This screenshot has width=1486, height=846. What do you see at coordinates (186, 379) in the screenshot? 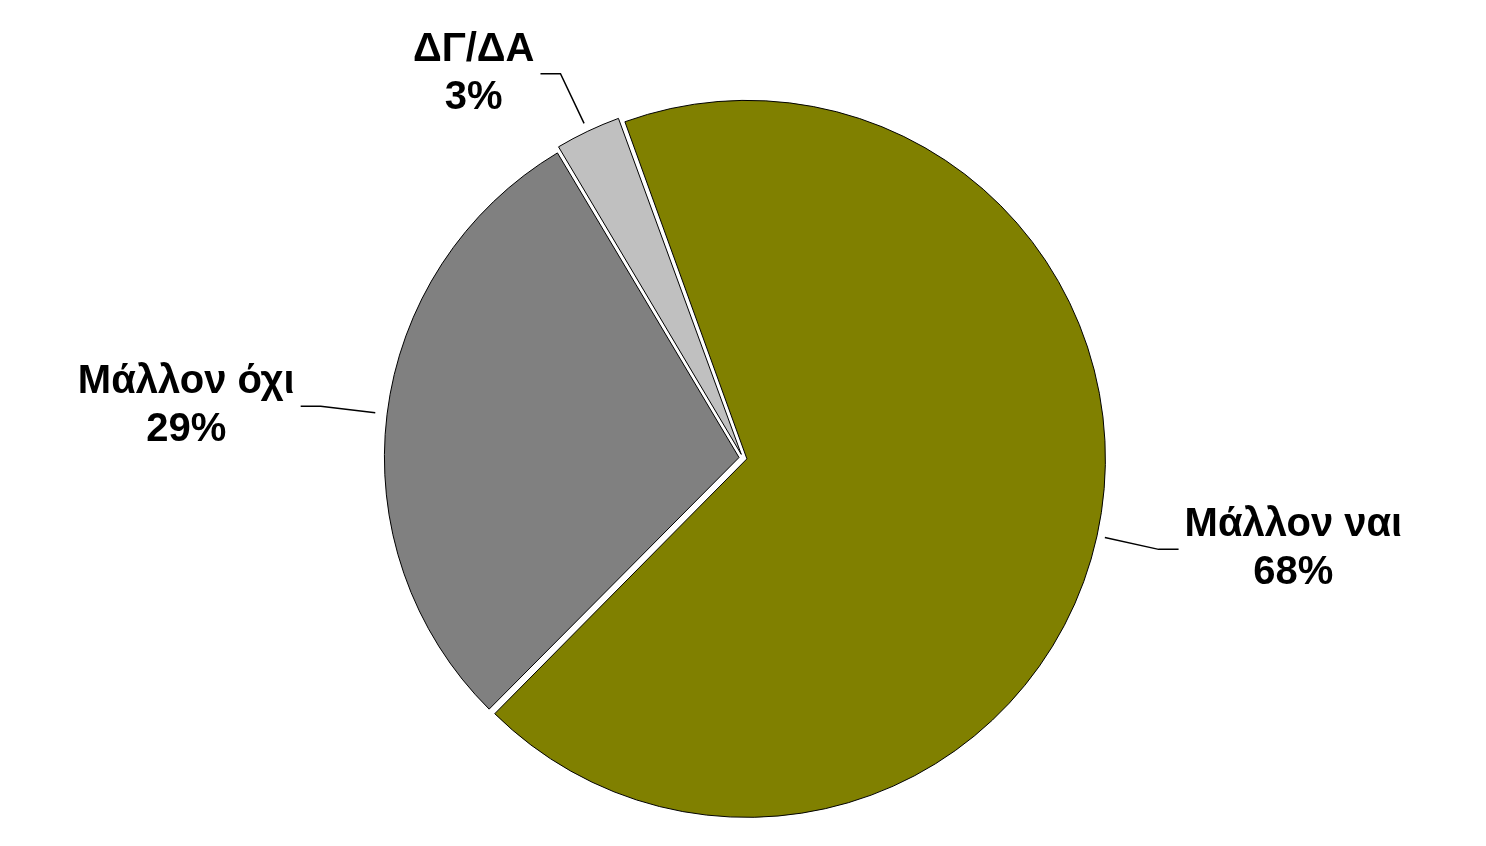
I see `slice-label: Μάλλον όχι` at bounding box center [186, 379].